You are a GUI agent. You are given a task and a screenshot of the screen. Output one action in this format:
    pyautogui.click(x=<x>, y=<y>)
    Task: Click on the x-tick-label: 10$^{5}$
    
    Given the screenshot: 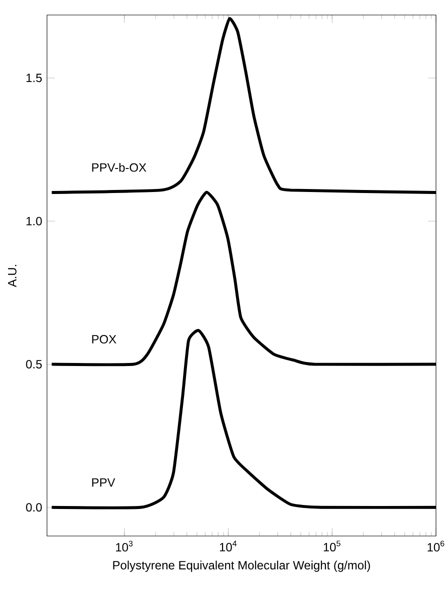 What is the action you would take?
    pyautogui.click(x=332, y=546)
    